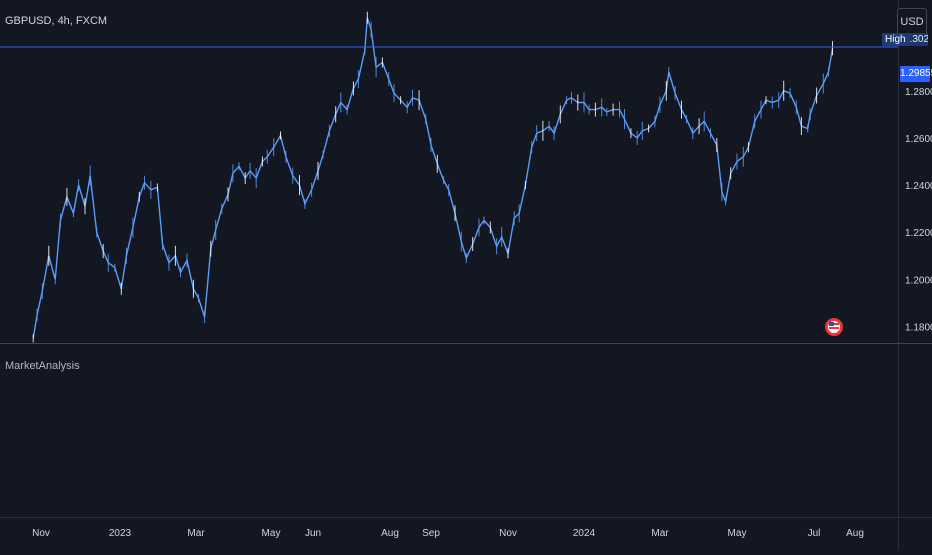 The height and width of the screenshot is (555, 932). Describe the element at coordinates (42, 366) in the screenshot. I see `indicator-title: MarketAnalysis` at that location.